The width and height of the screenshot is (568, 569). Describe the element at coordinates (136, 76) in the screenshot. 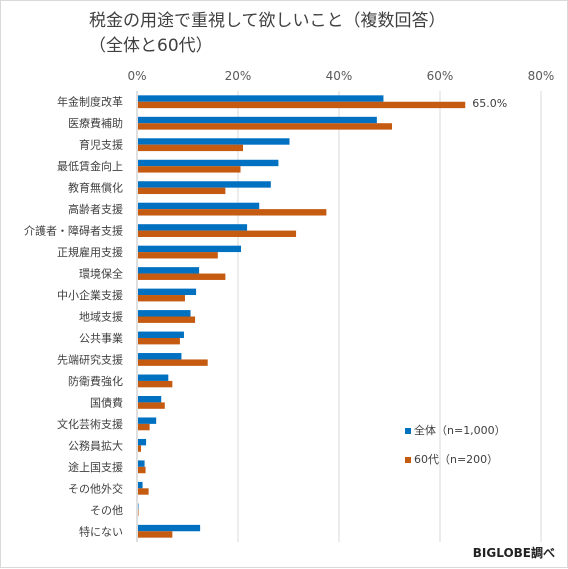

I see `x-tick-label: 0%` at that location.